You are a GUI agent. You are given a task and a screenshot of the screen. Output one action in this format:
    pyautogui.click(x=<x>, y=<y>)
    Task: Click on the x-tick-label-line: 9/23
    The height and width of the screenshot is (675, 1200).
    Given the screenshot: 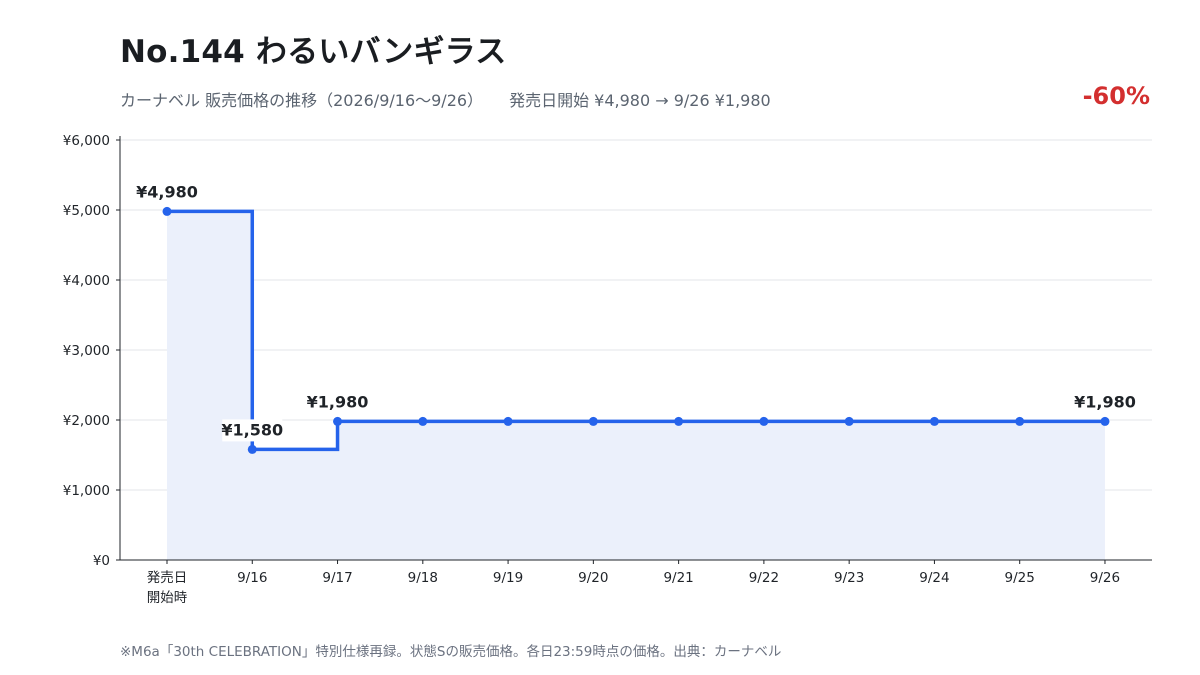 What is the action you would take?
    pyautogui.click(x=849, y=578)
    